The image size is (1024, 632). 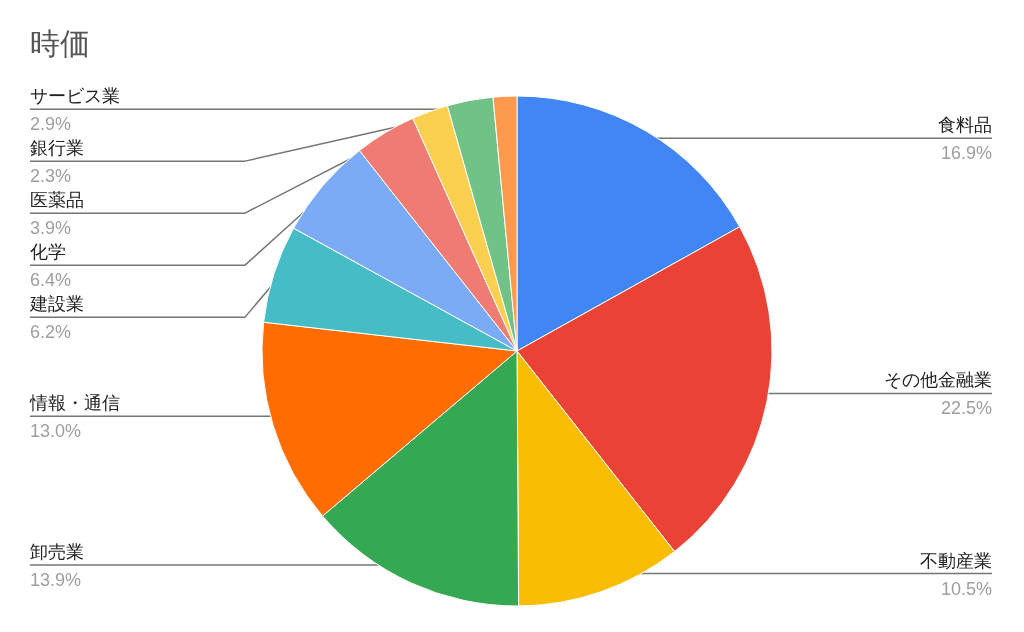 What do you see at coordinates (48, 252) in the screenshot?
I see `slice-label: 化学` at bounding box center [48, 252].